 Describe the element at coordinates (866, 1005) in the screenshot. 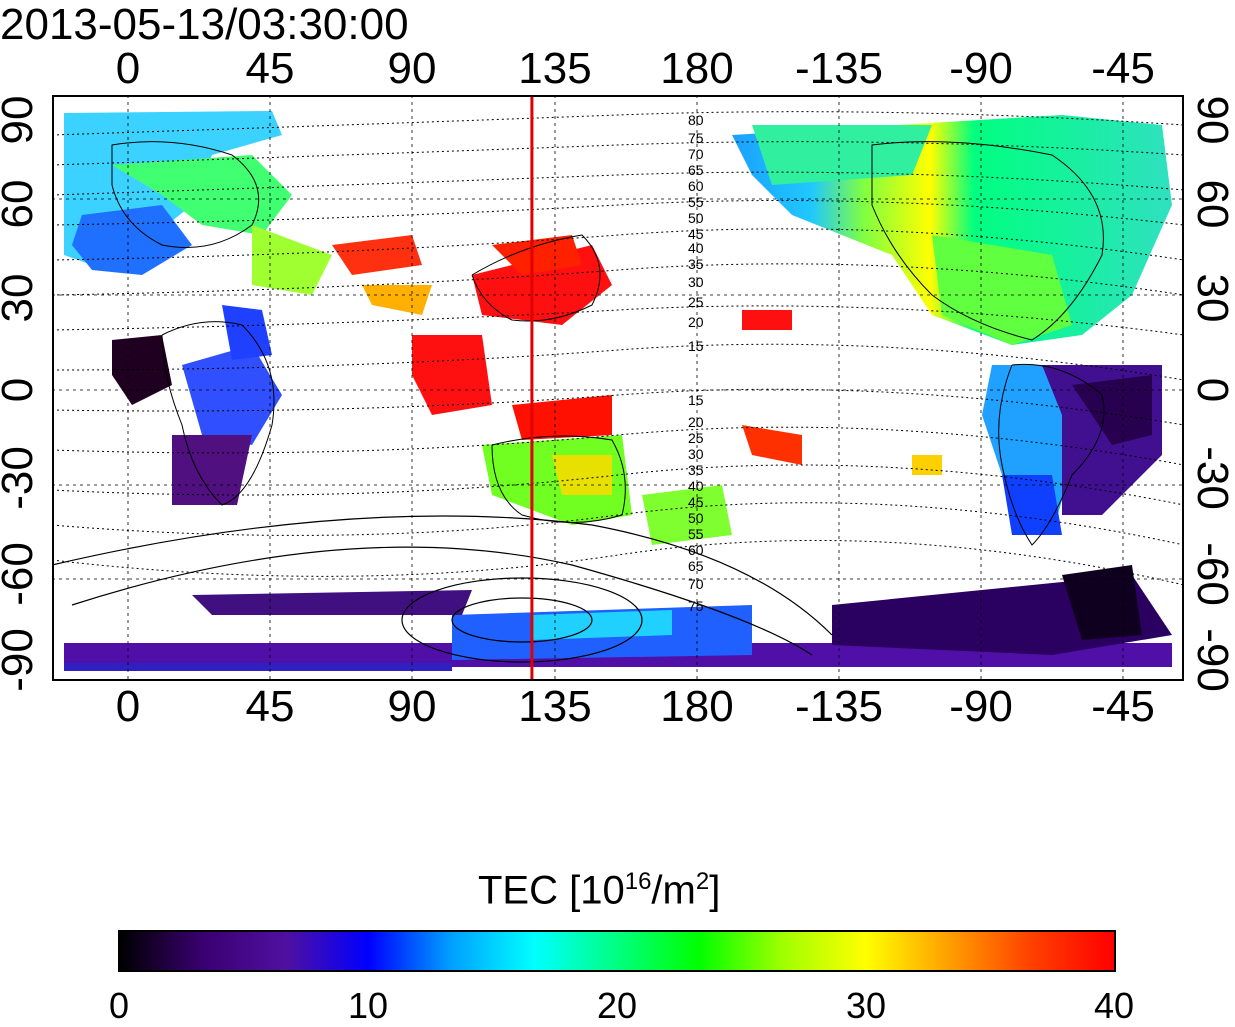

I see `colorbar-tick-label: 30` at that location.